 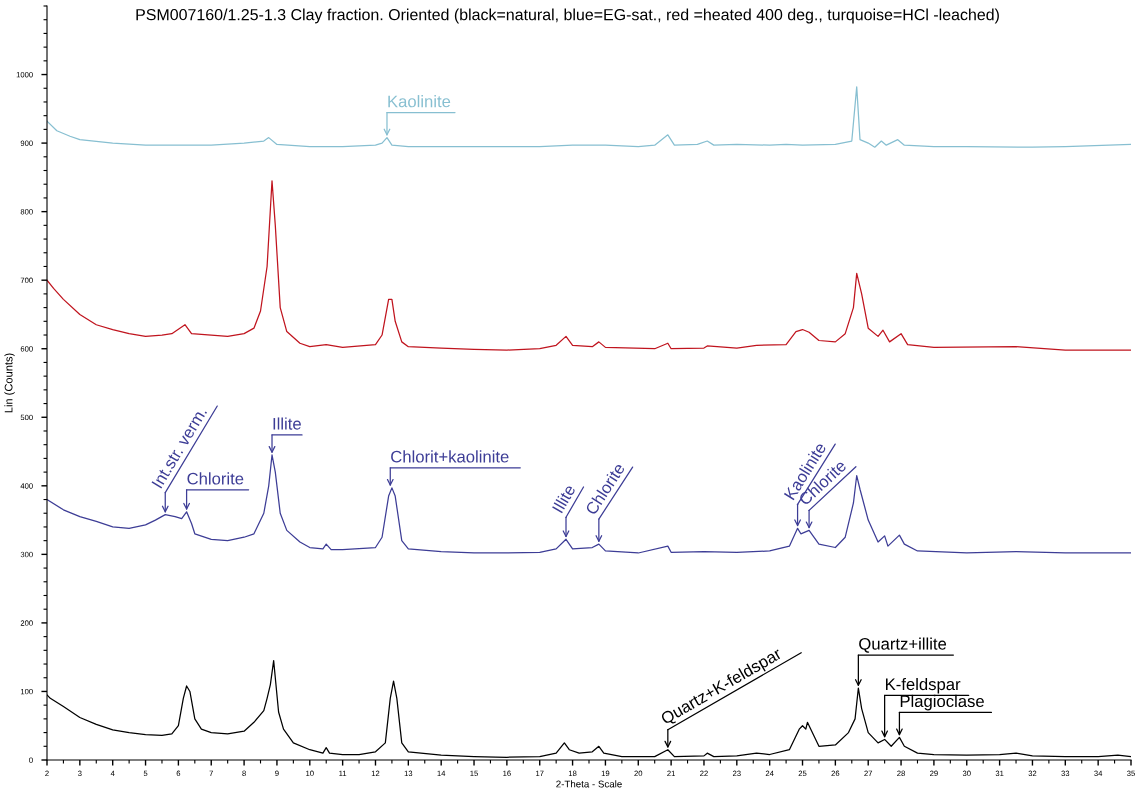 What do you see at coordinates (589, 117) in the screenshot?
I see `line-series` at bounding box center [589, 117].